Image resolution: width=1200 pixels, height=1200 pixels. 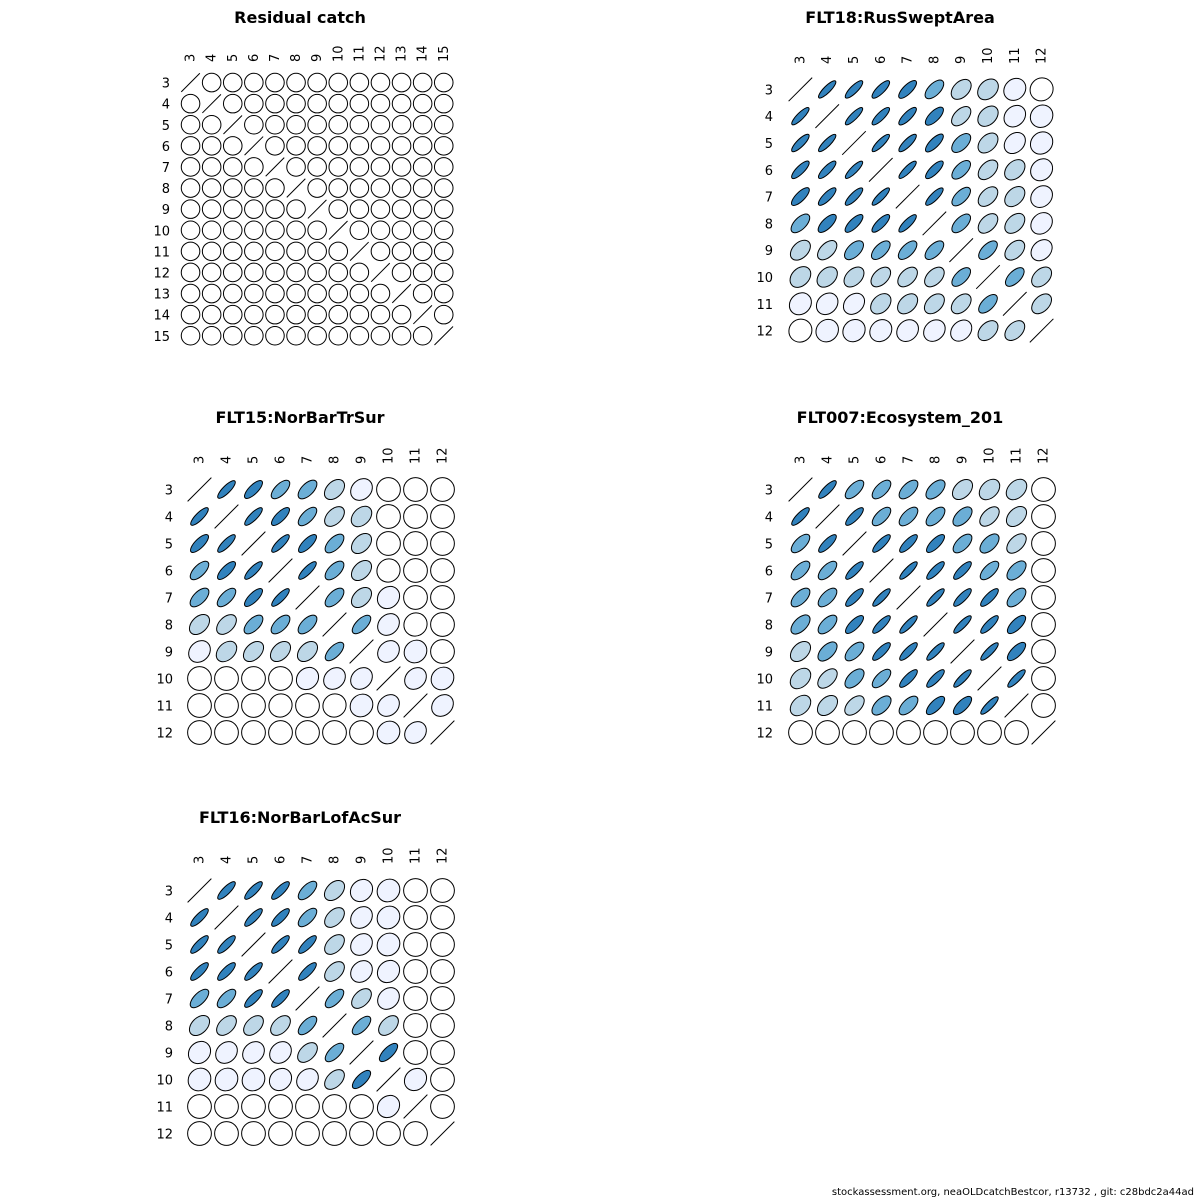 I want to click on column-label: 5, so click(x=254, y=860).